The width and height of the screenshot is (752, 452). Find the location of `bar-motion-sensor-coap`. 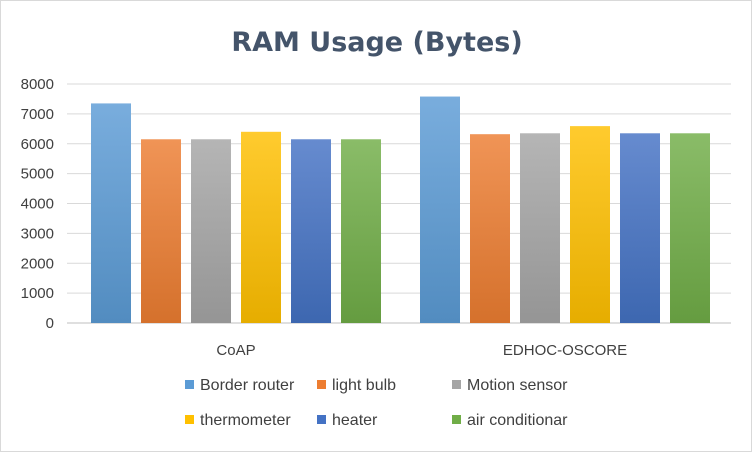

bar-motion-sensor-coap is located at coordinates (211, 231).